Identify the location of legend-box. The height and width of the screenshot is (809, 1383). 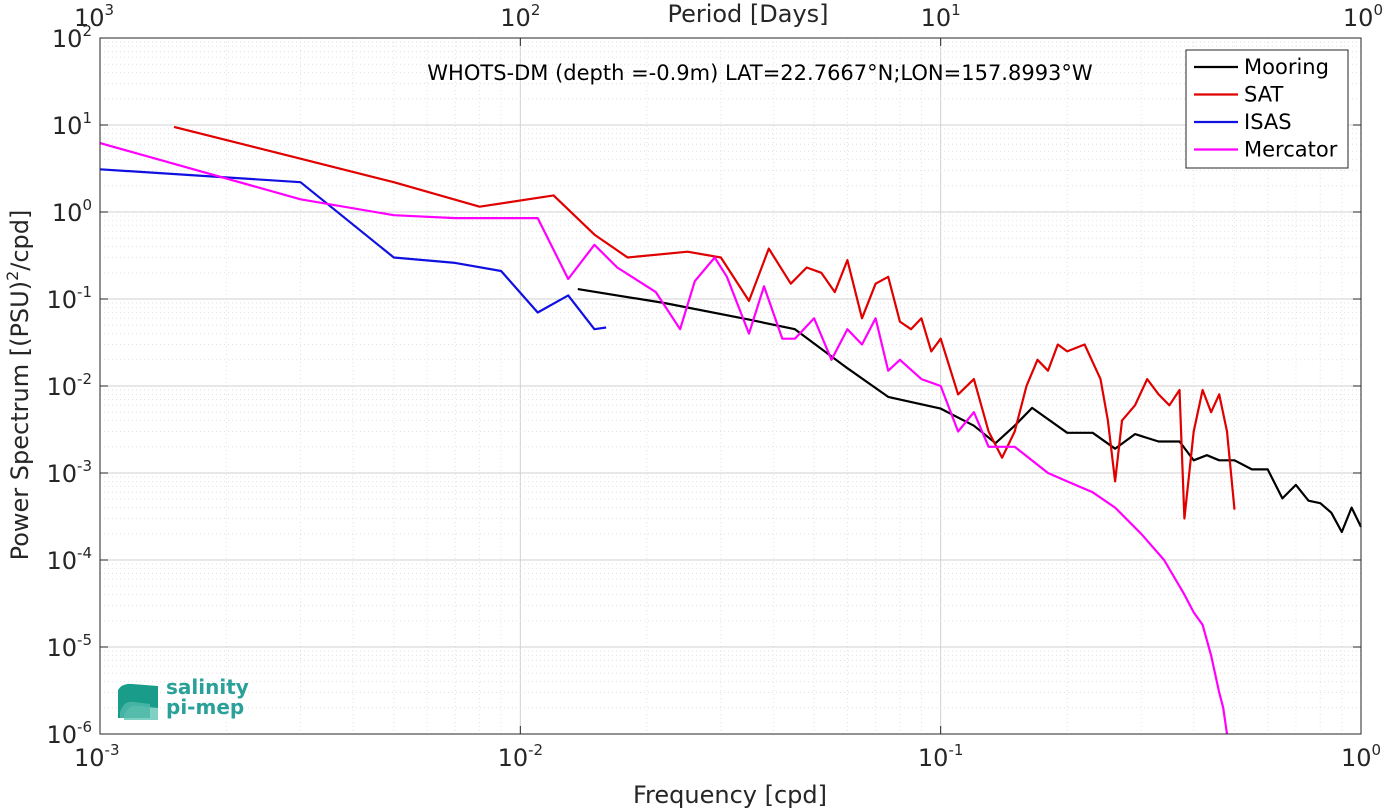
(1267, 109).